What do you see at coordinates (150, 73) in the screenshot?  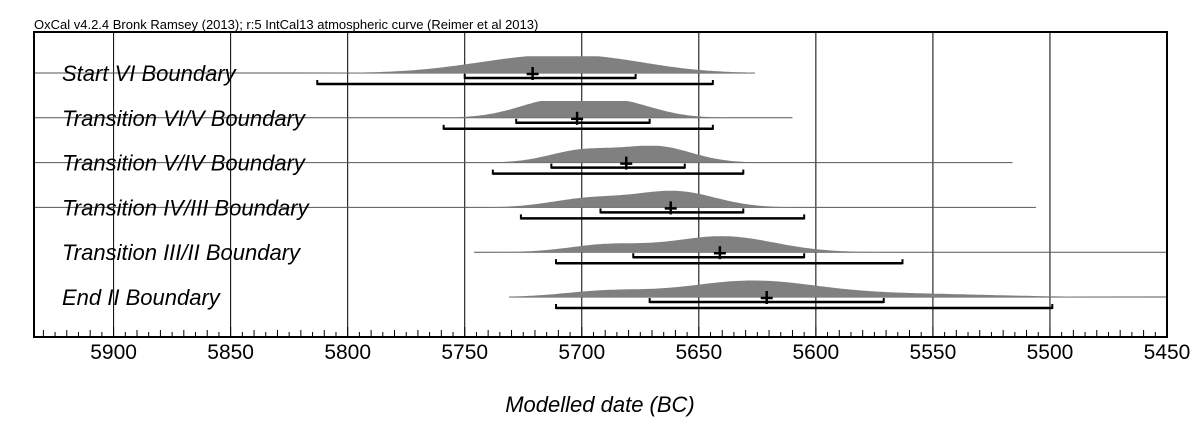 I see `series-label: Start VI Boundary` at bounding box center [150, 73].